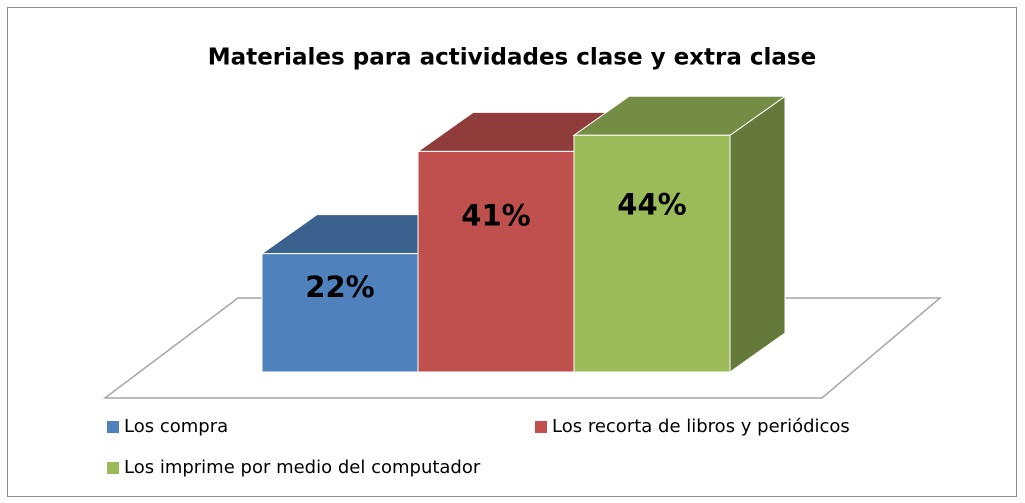  What do you see at coordinates (701, 426) in the screenshot?
I see `legend-label: Los recorta de libros y periódicos` at bounding box center [701, 426].